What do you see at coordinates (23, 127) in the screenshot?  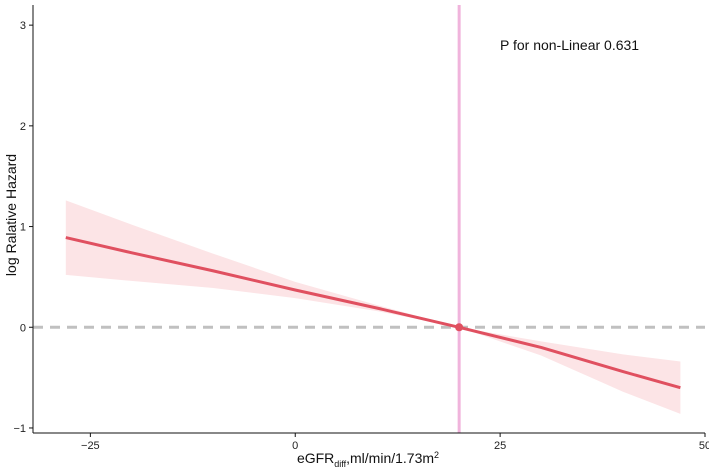 I see `y-tick-label: 2` at bounding box center [23, 127].